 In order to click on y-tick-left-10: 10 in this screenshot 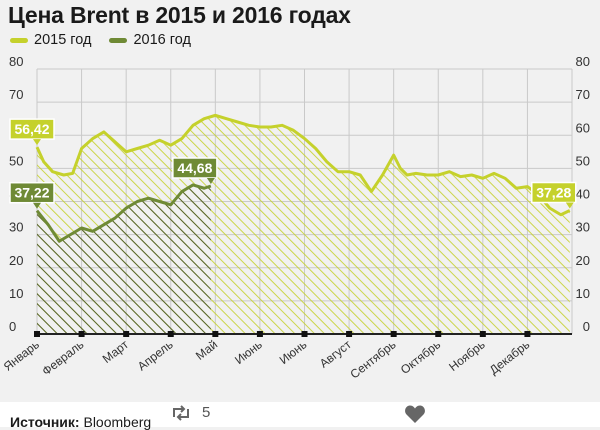, I will do `click(16, 293)`.